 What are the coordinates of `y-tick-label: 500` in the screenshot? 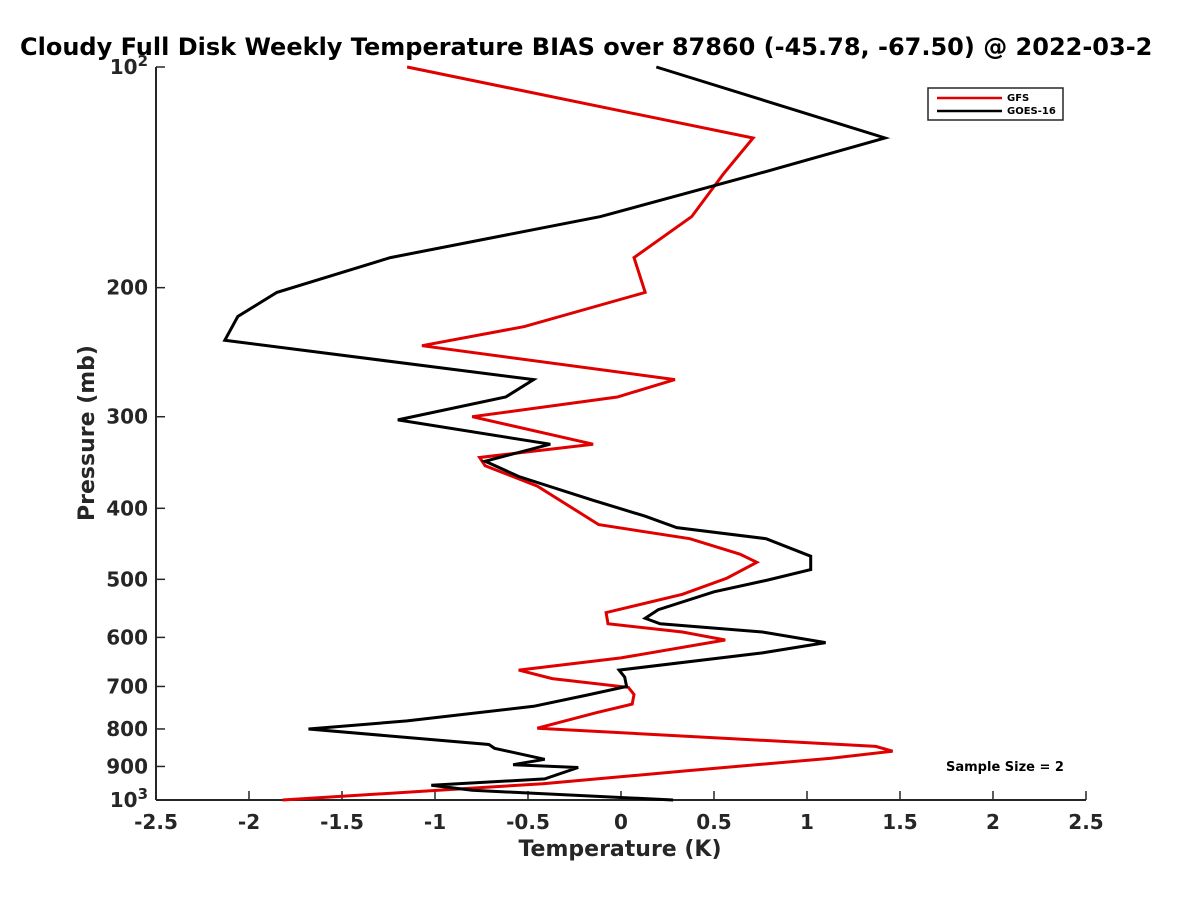 It's located at (127, 579).